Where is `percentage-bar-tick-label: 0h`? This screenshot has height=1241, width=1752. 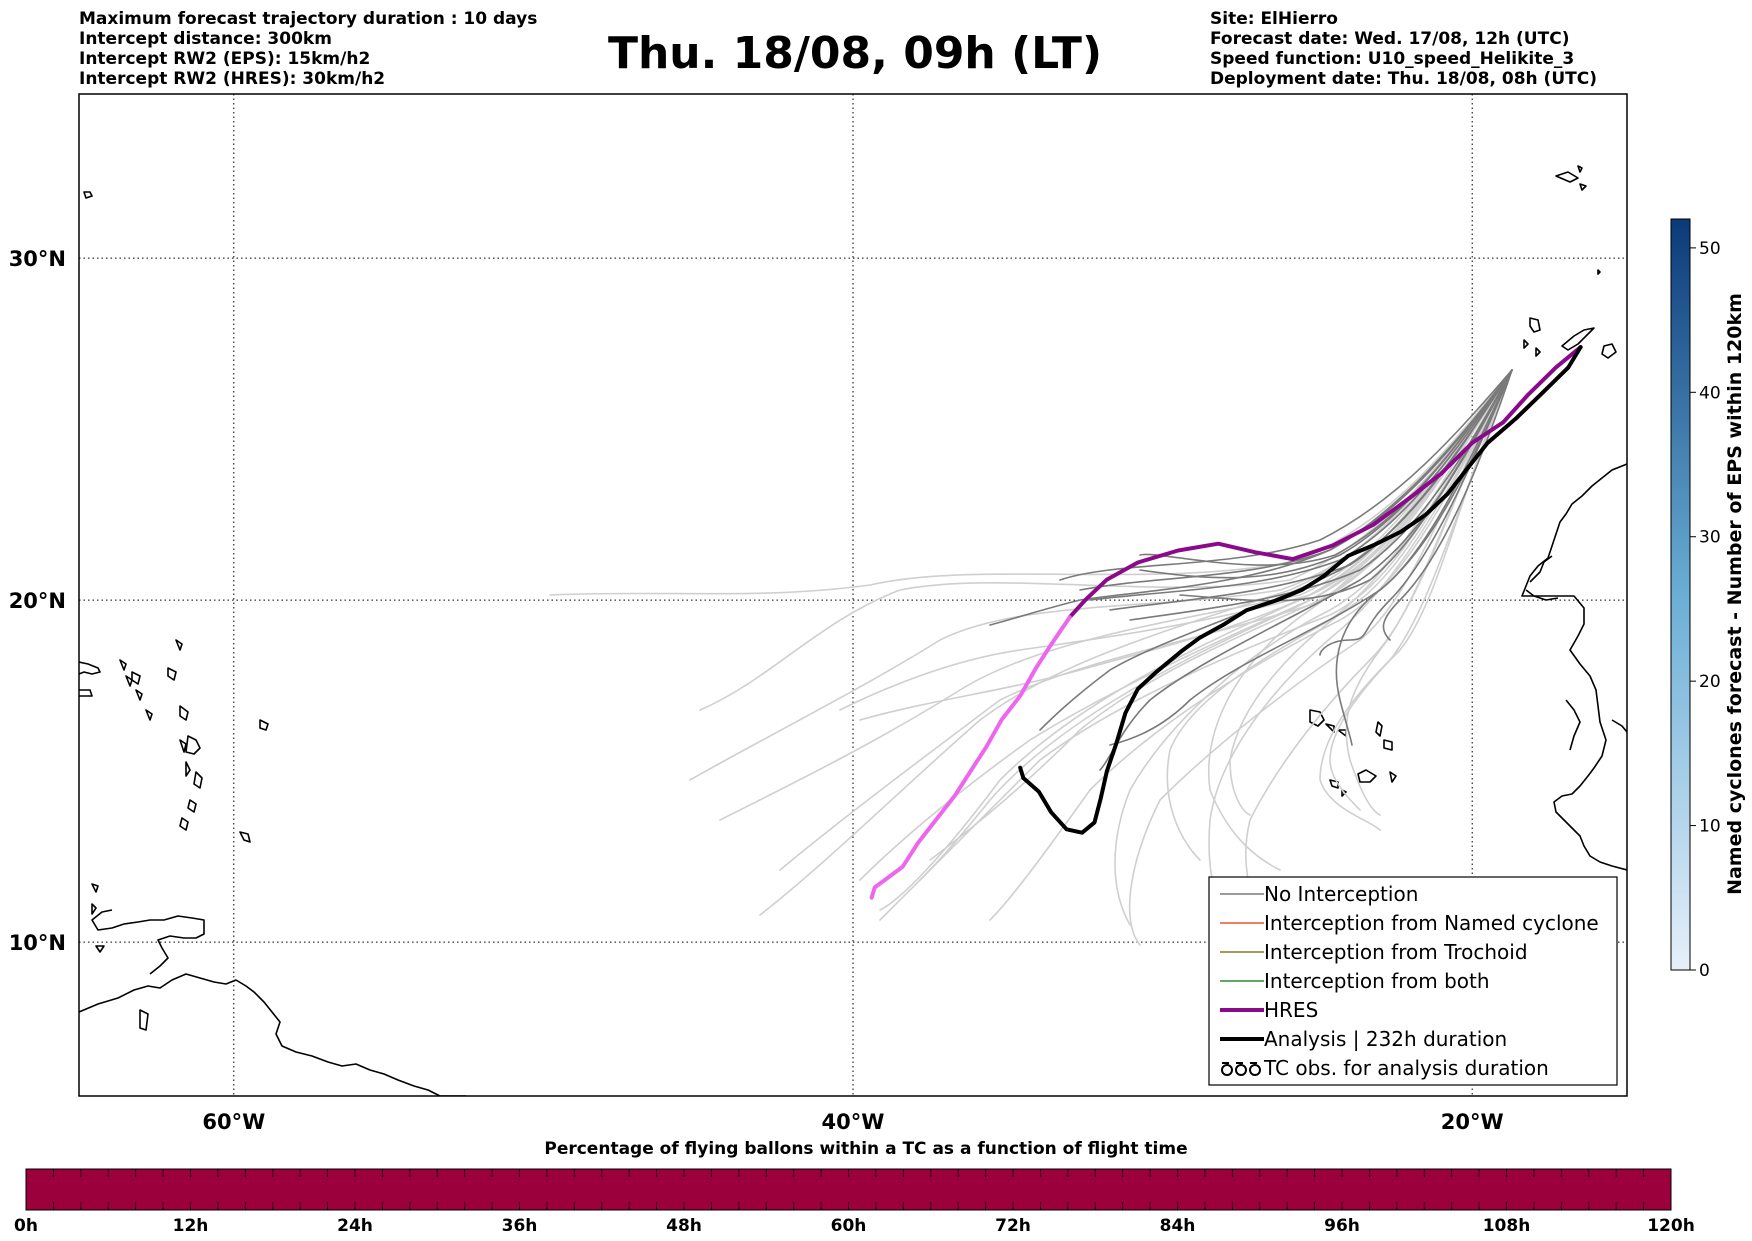
percentage-bar-tick-label: 0h is located at coordinates (26, 1226).